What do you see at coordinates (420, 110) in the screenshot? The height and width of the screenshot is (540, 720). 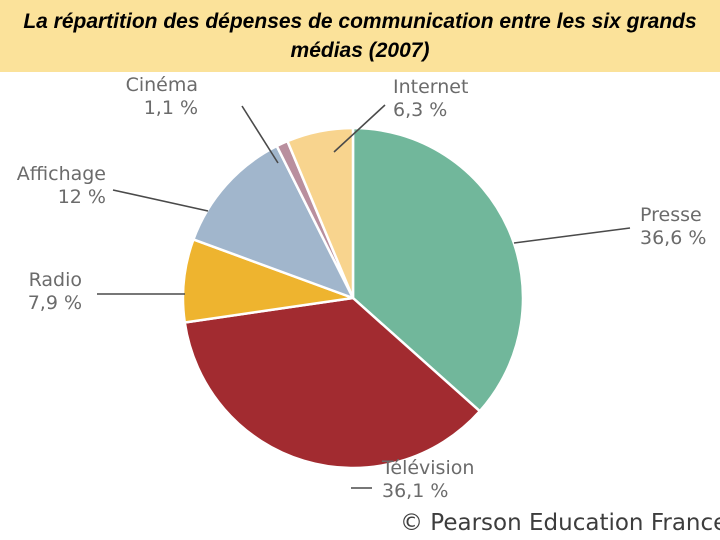 I see `slice-value-internet: 6,3 %` at bounding box center [420, 110].